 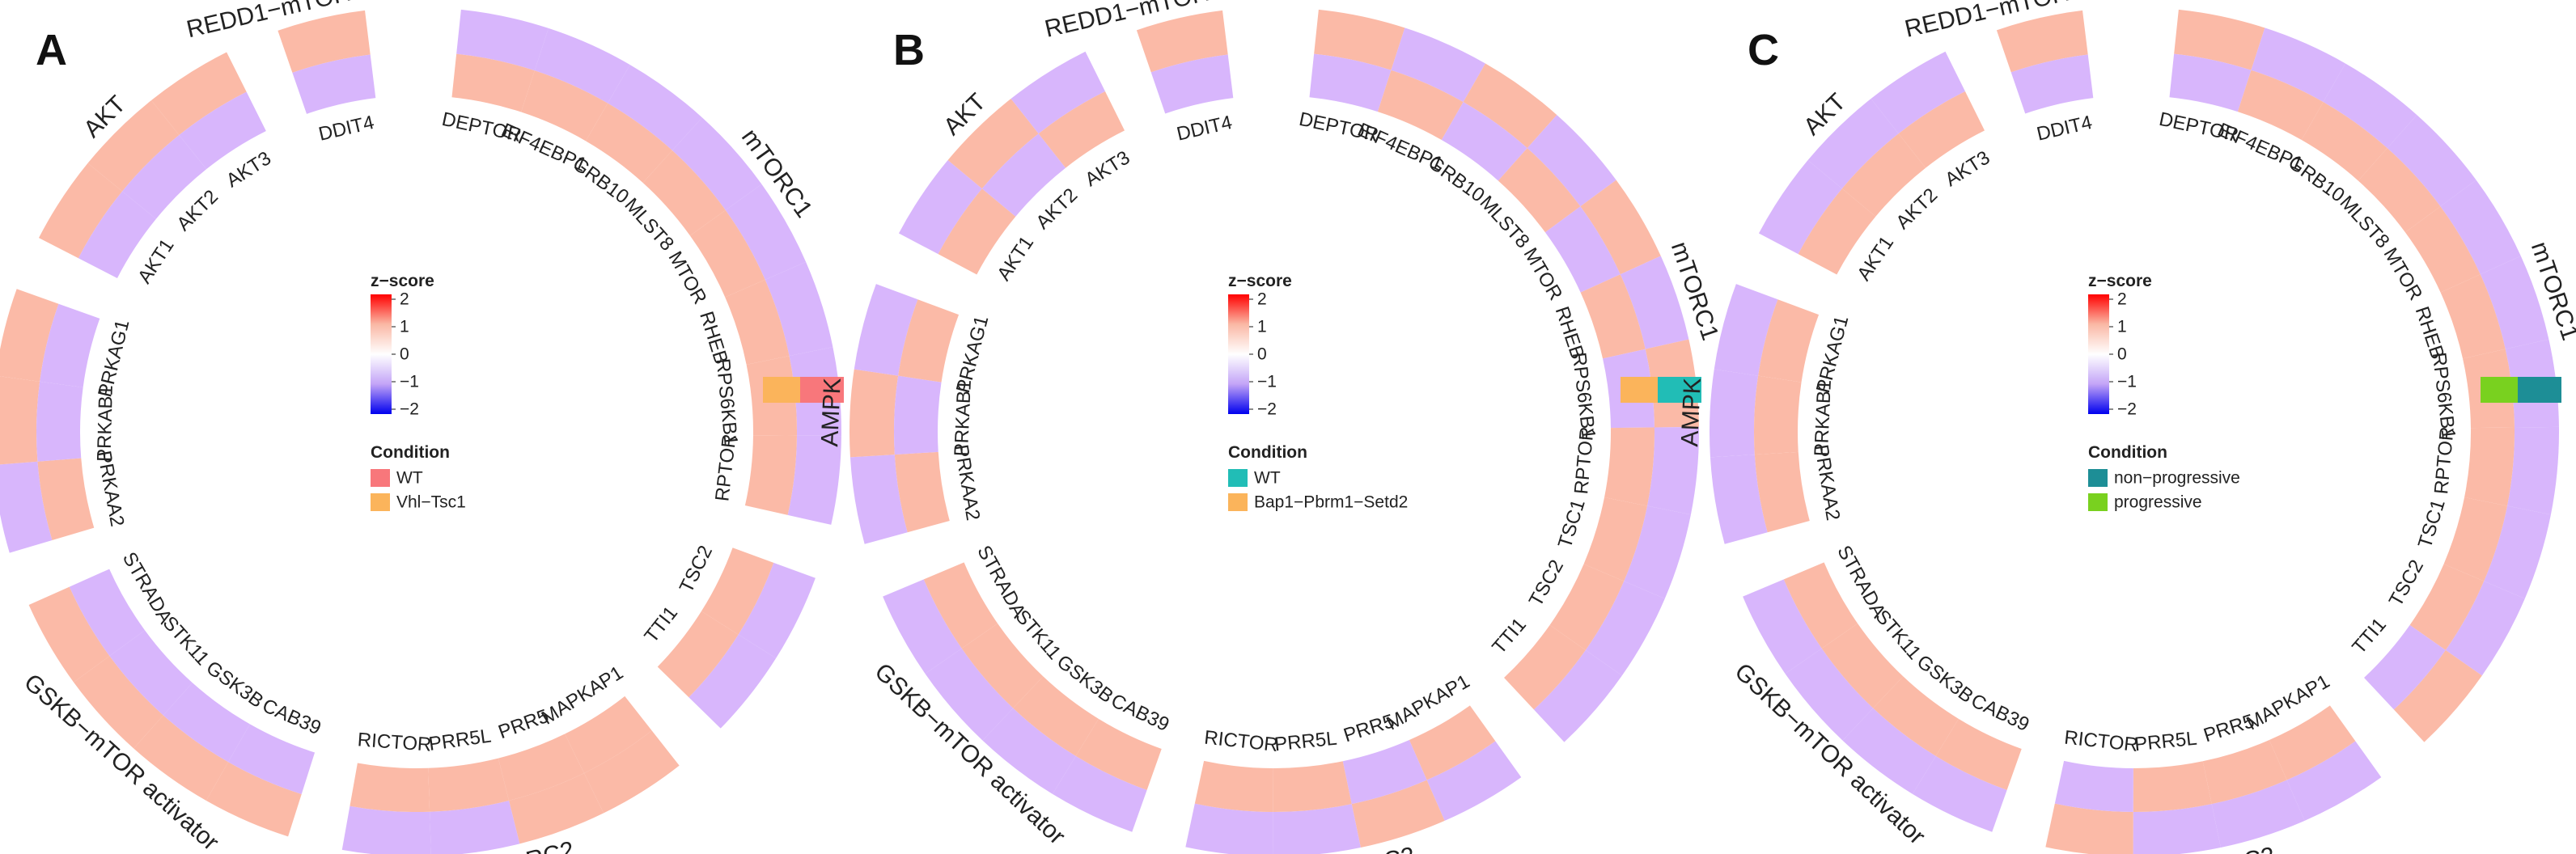 I want to click on heat-cell-gsk3b-outer, so click(x=181, y=758).